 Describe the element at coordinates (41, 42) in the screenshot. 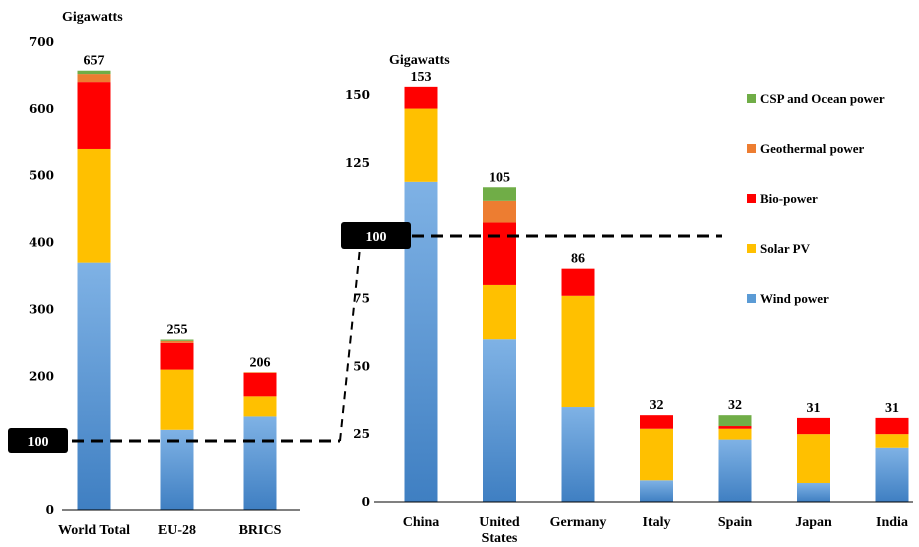

I see `left-y-tick: 700` at that location.